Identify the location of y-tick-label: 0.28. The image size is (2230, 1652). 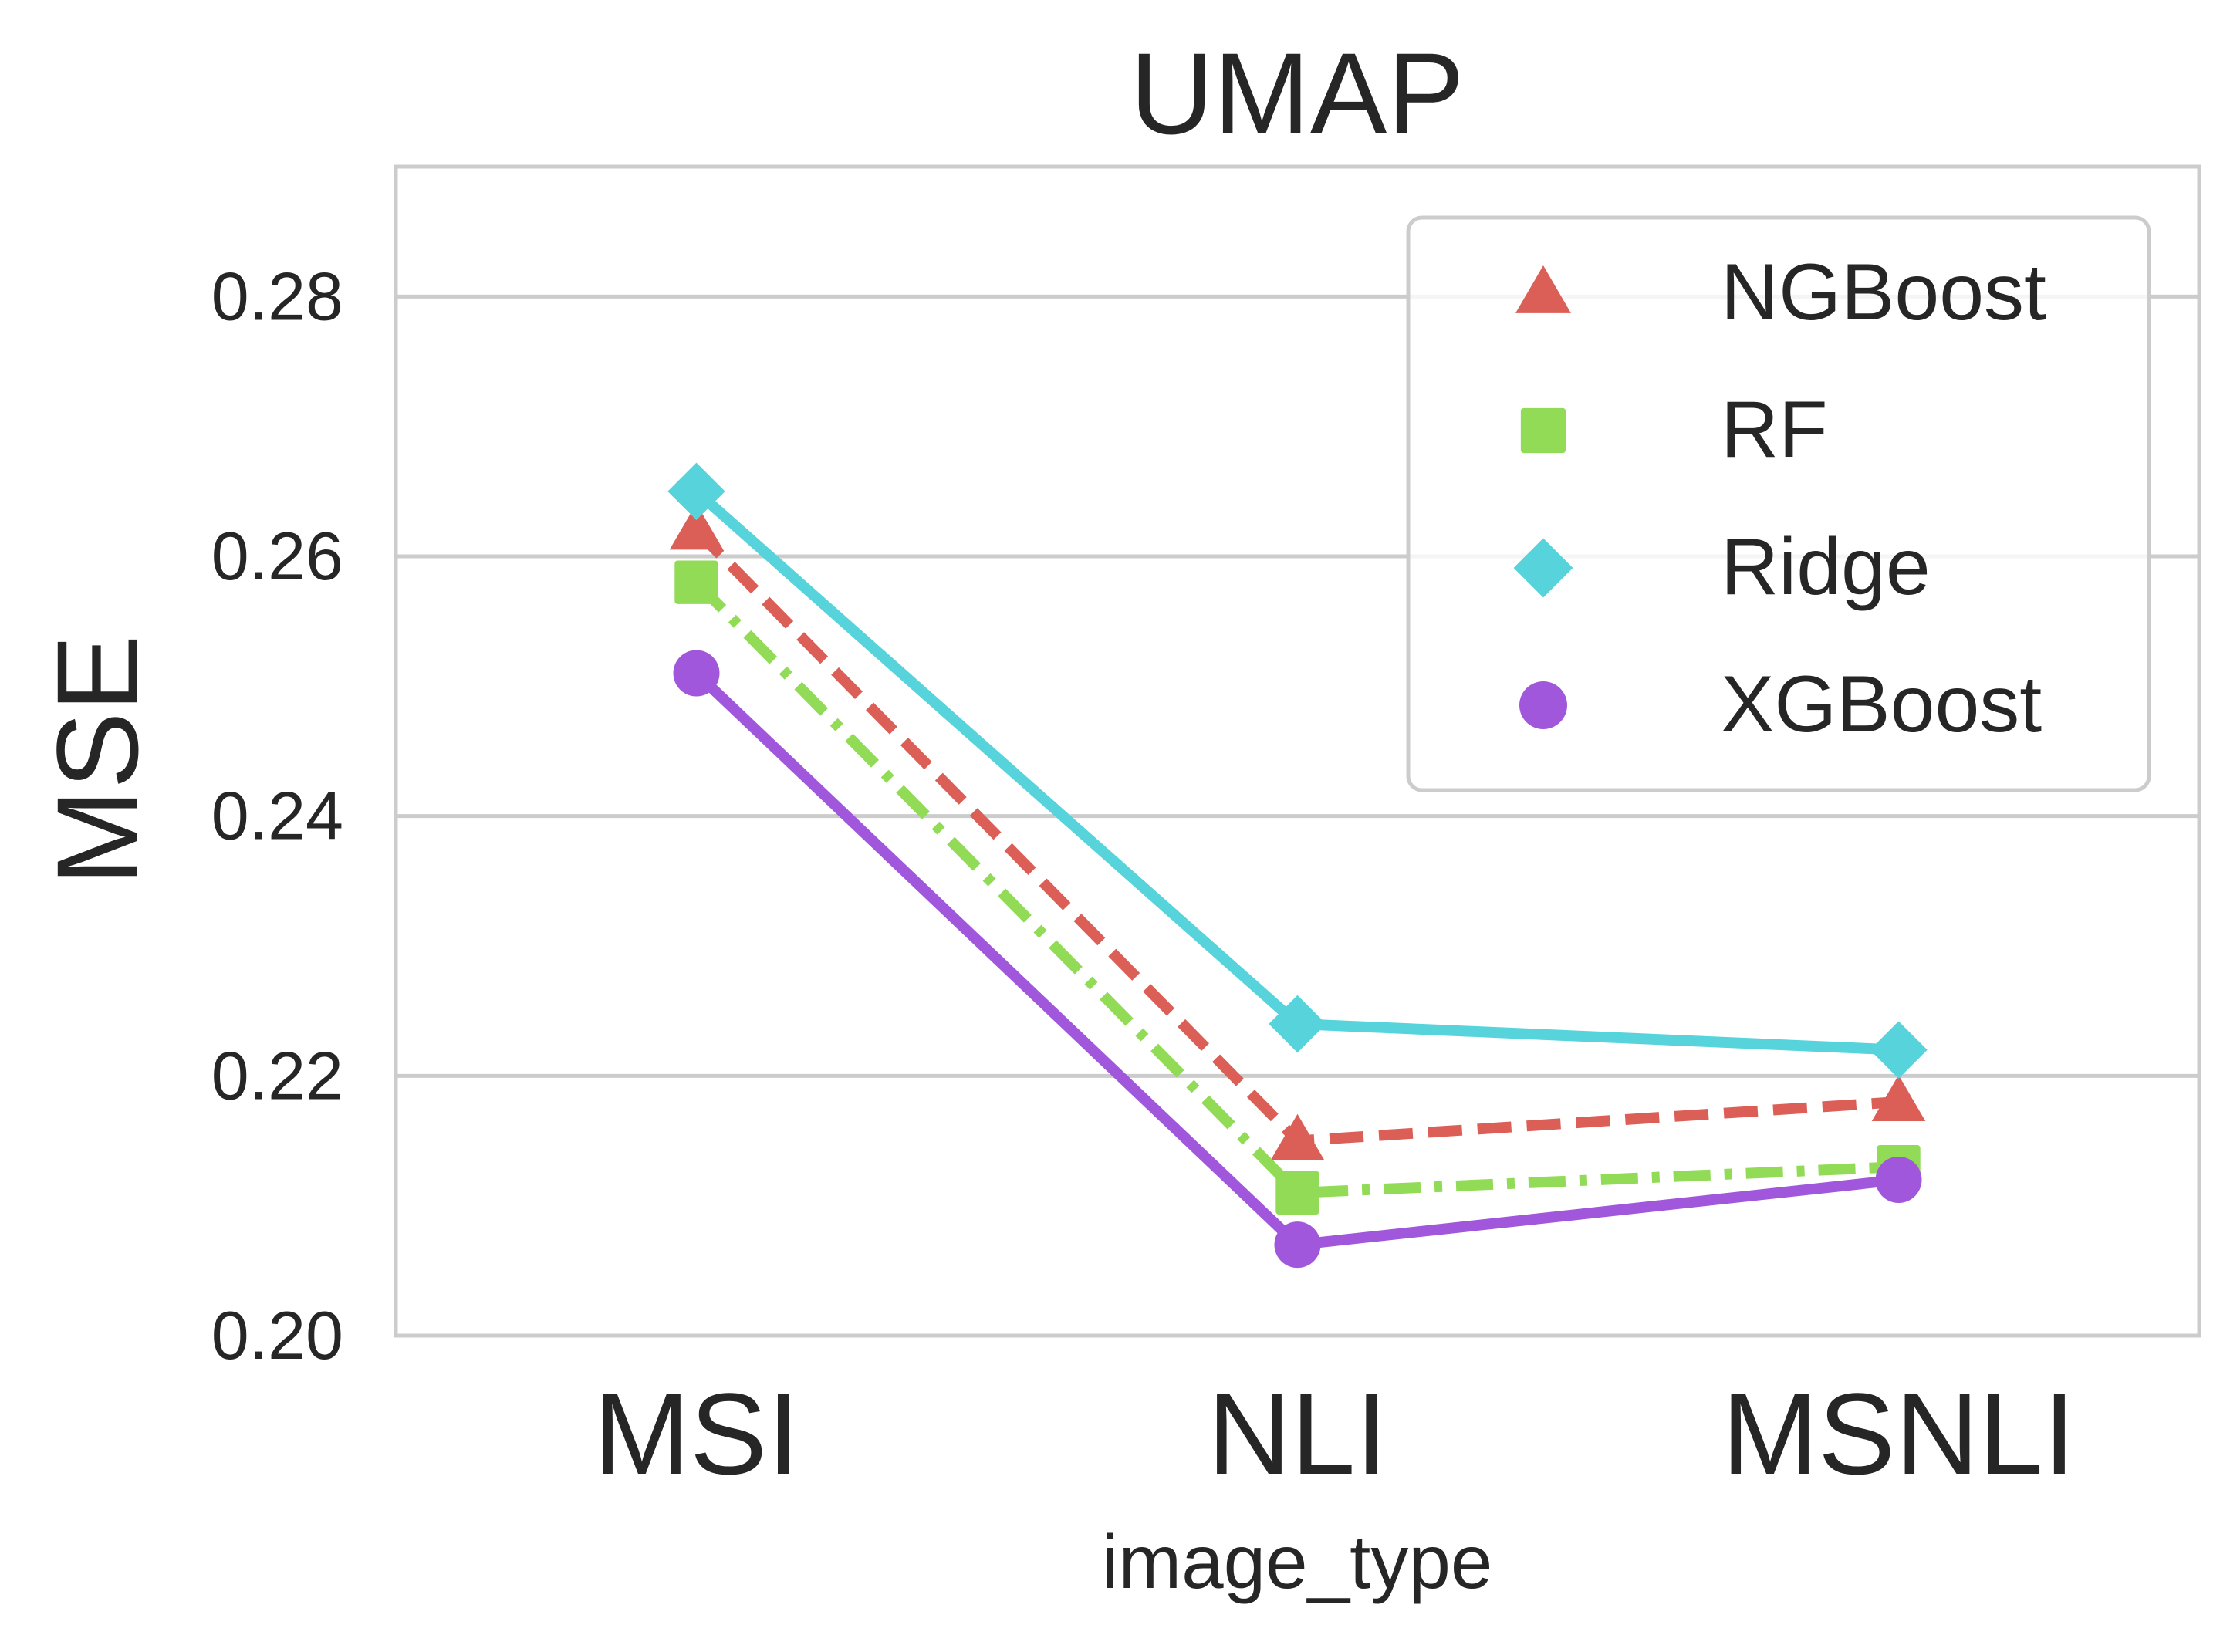
(277, 296).